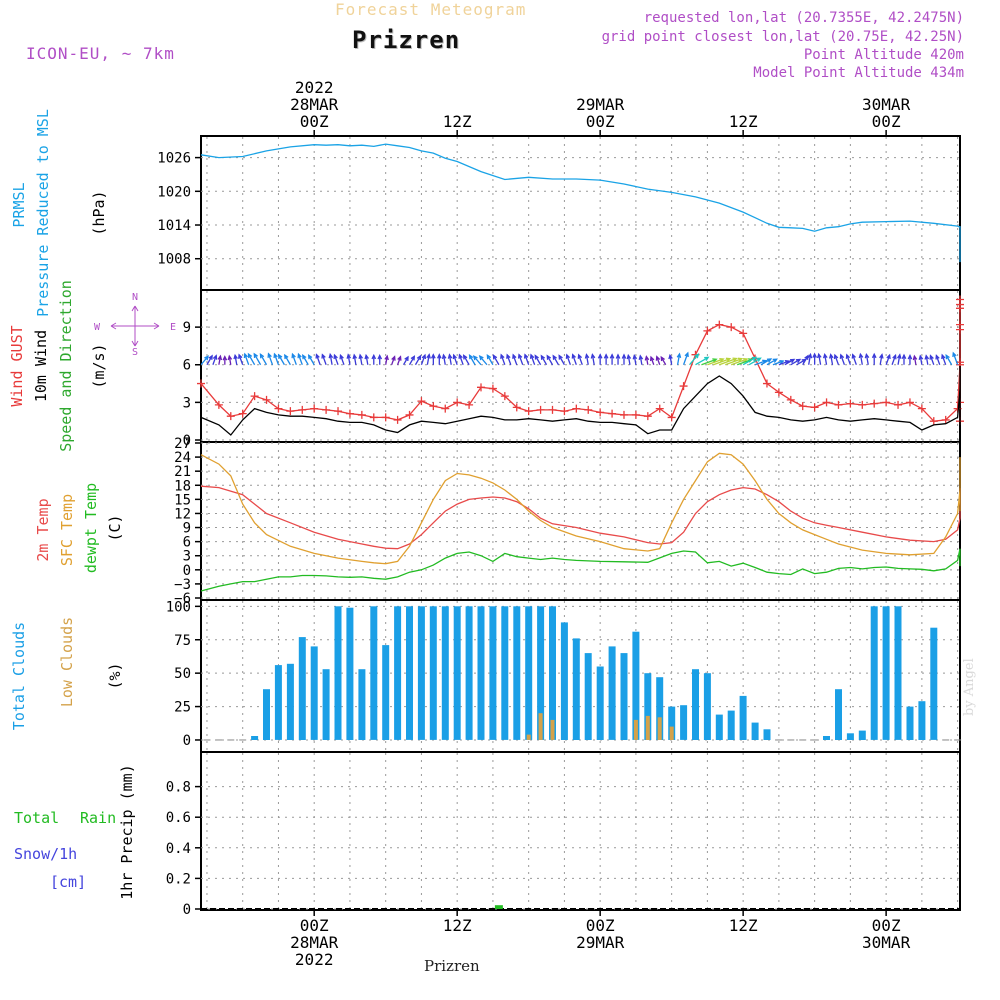 The image size is (1000, 1000). I want to click on y-tick-label: 1026, so click(174, 159).